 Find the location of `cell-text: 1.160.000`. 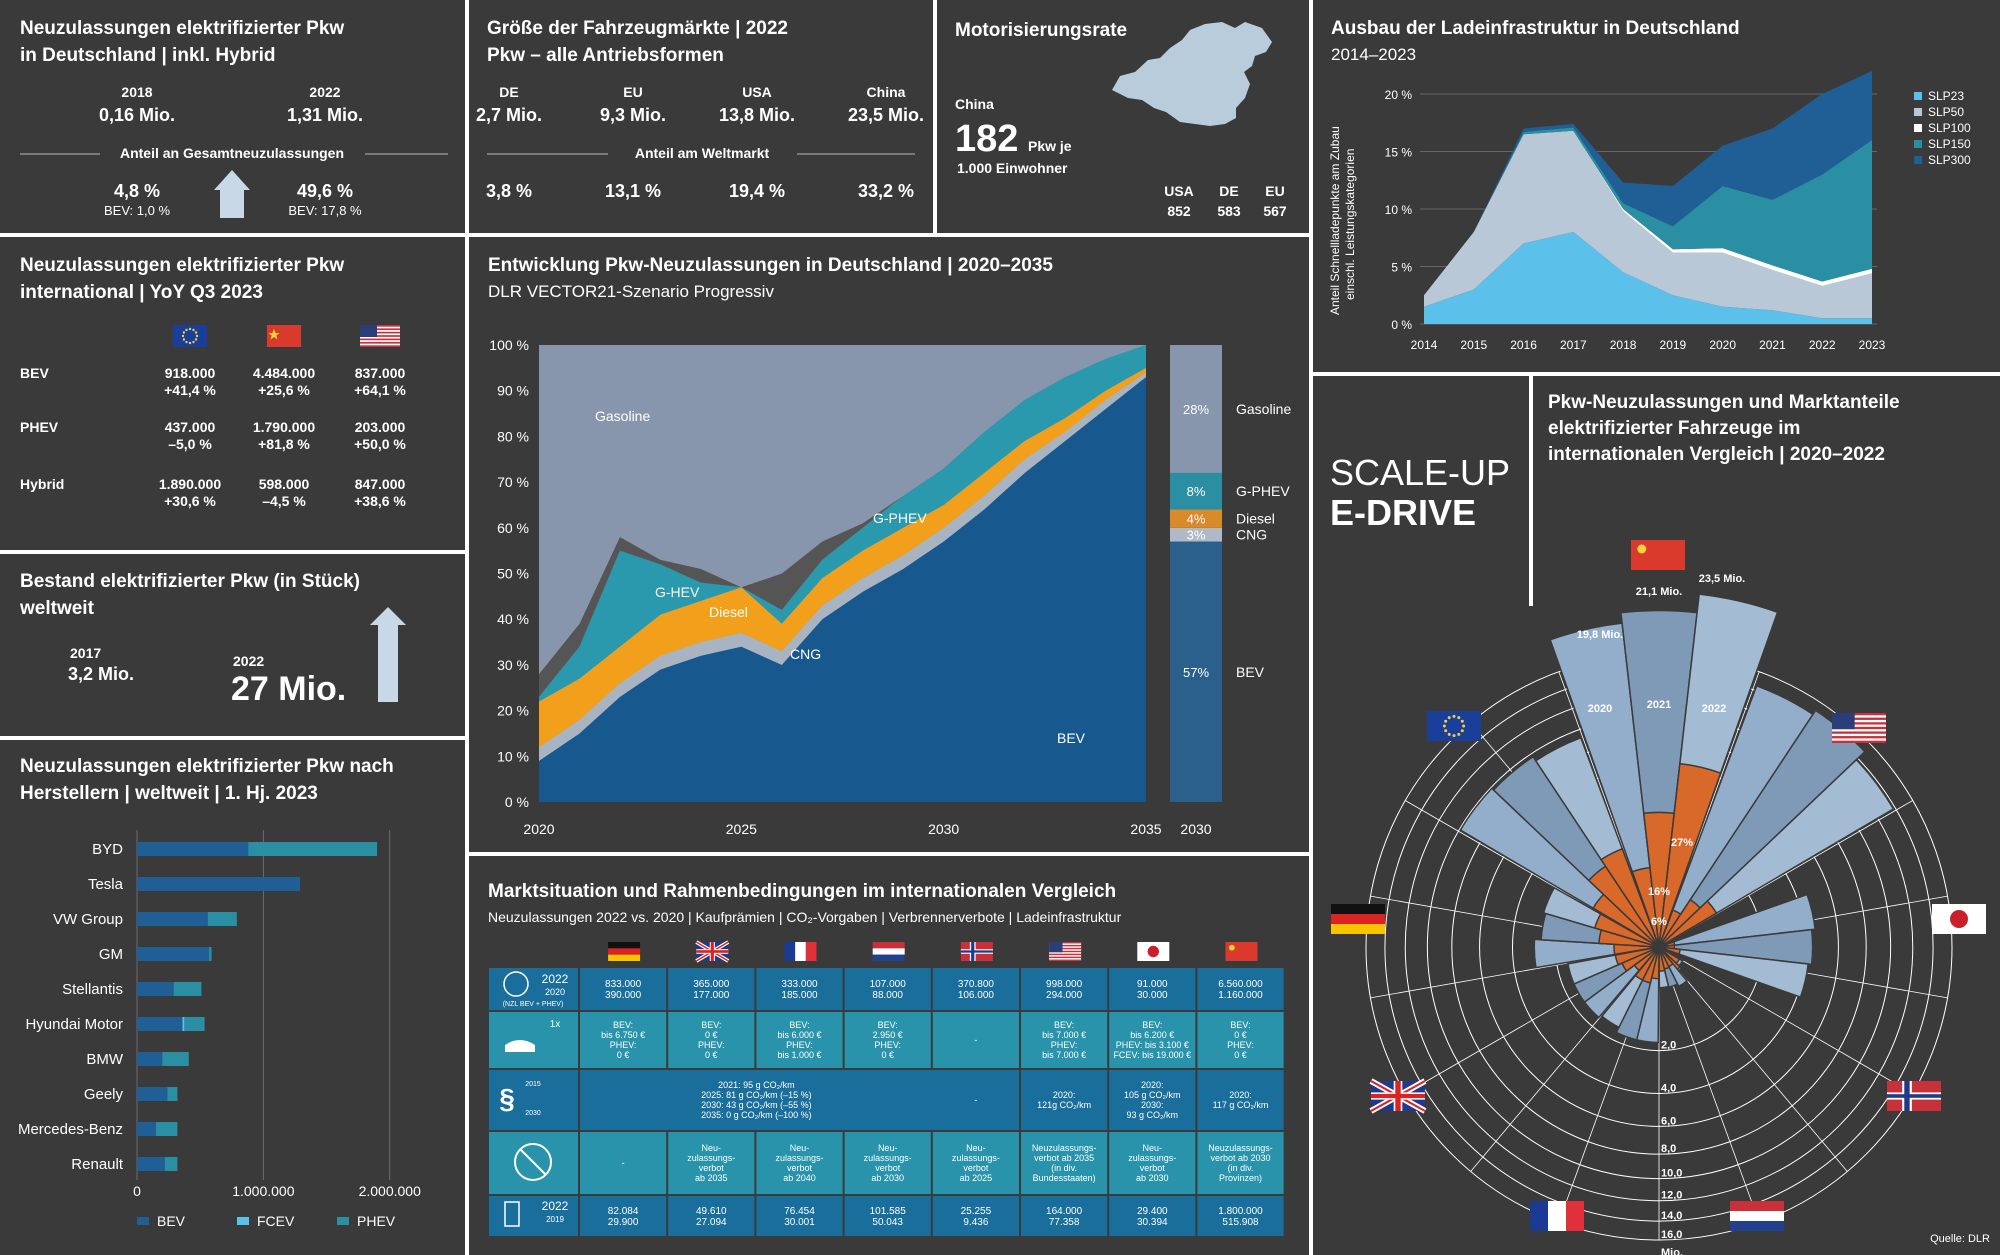

cell-text: 1.160.000 is located at coordinates (1240, 995).